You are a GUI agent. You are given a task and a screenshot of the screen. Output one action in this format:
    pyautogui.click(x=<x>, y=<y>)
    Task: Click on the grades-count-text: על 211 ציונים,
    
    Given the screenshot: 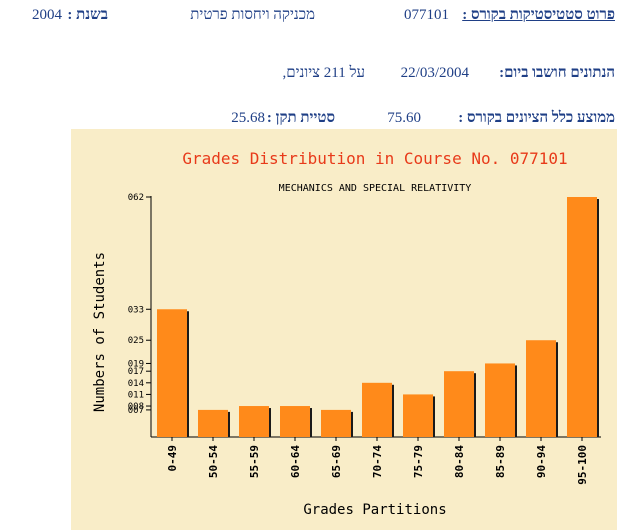 What is the action you would take?
    pyautogui.click(x=323, y=73)
    